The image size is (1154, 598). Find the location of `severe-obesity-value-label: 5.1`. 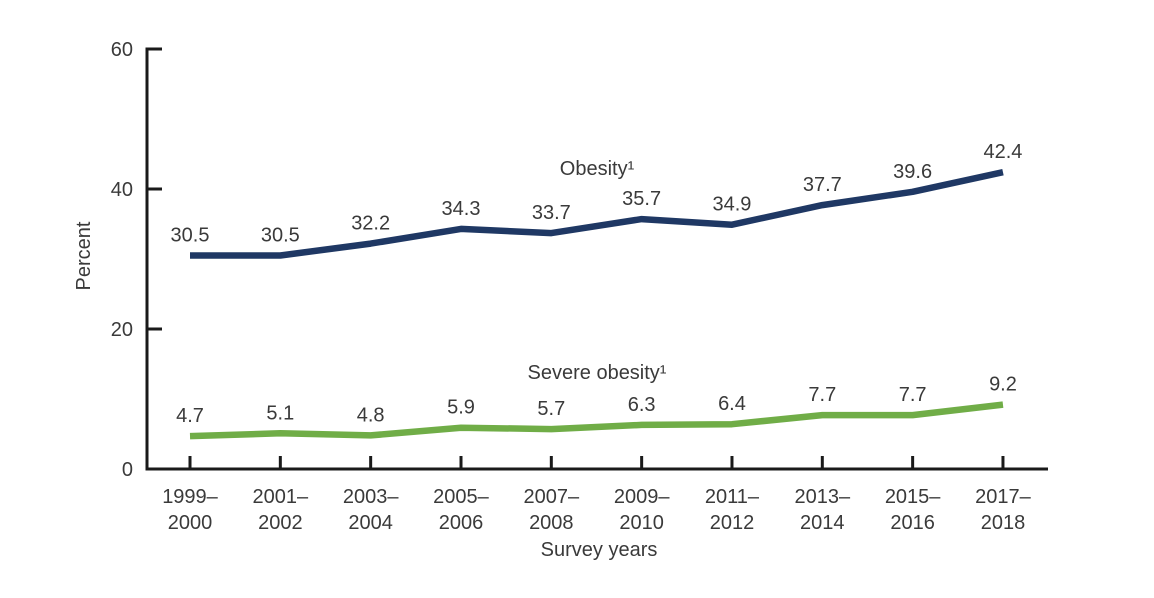

severe-obesity-value-label: 5.1 is located at coordinates (280, 413).